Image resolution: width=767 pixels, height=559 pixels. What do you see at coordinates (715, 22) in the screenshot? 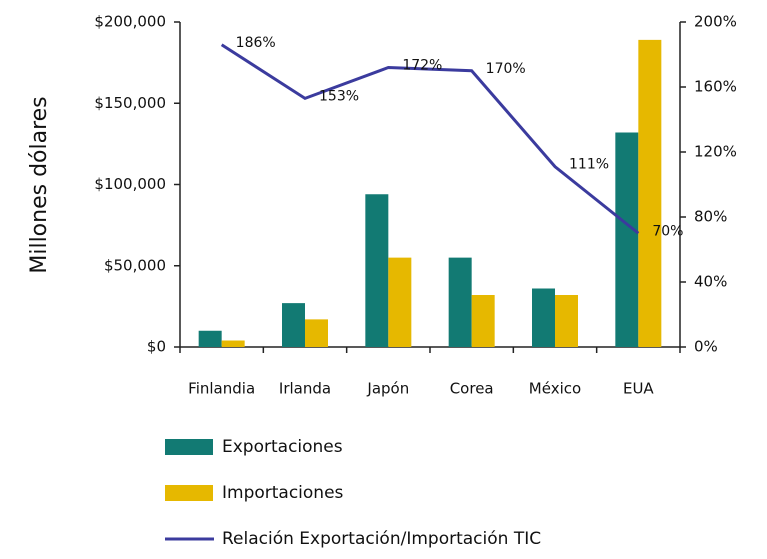
I see `y2-tick-label: 200%` at bounding box center [715, 22].